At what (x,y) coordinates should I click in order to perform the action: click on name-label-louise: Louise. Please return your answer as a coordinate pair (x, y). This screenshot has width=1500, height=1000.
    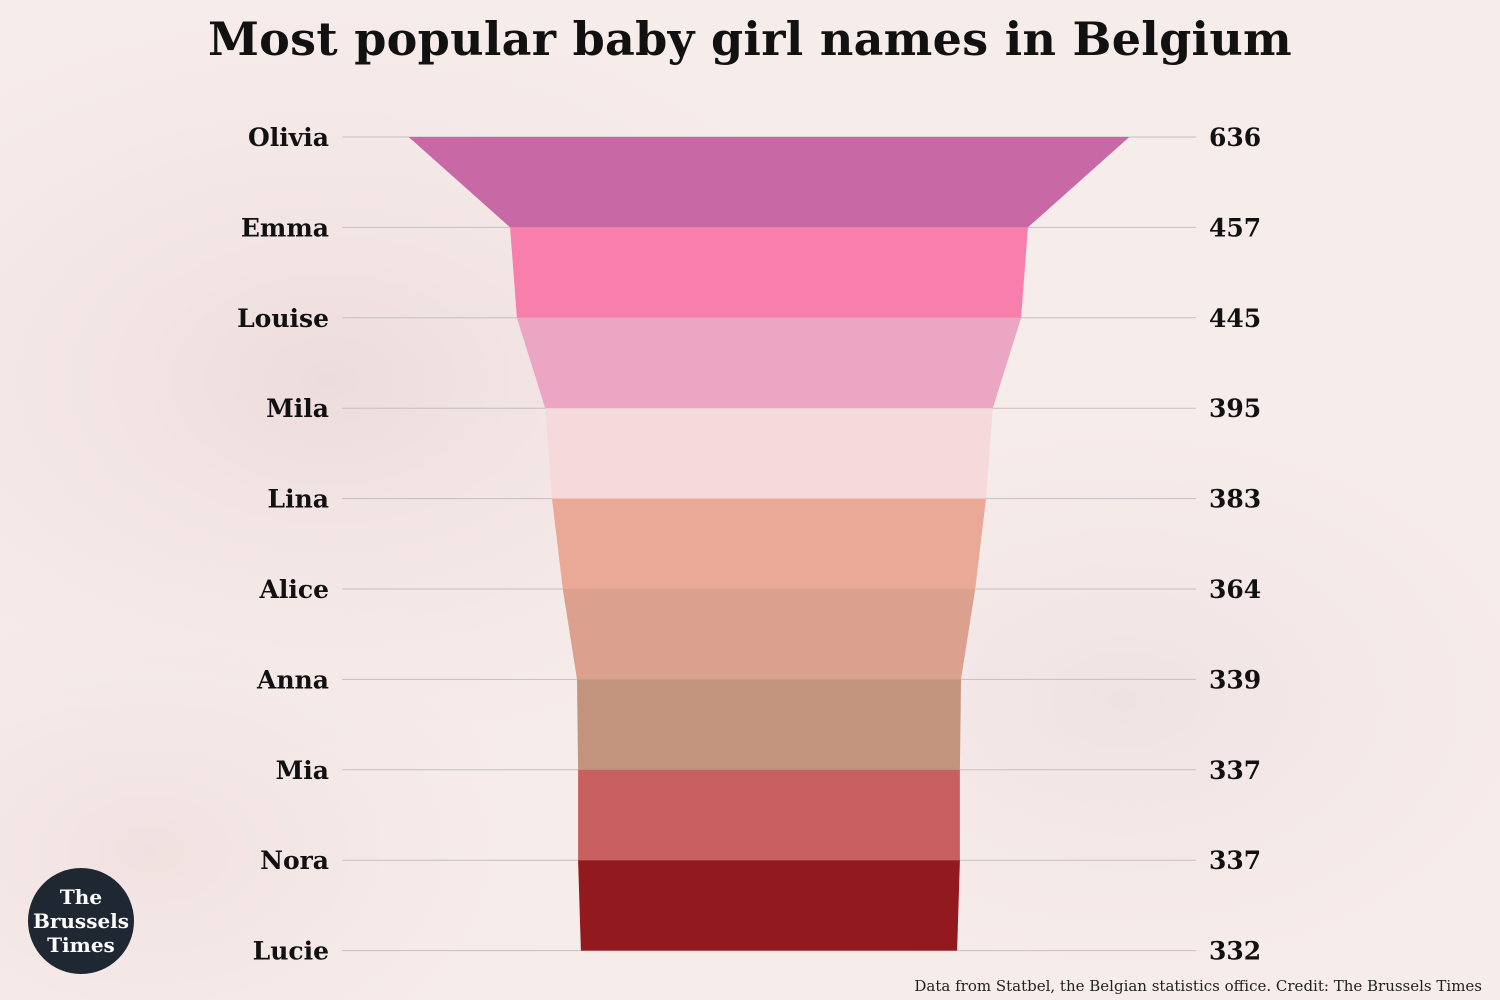
    Looking at the image, I should click on (283, 318).